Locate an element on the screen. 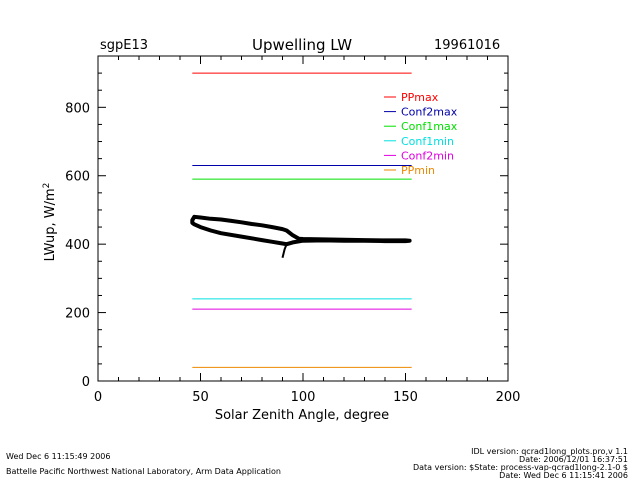  x-axis-label: Solar Zenith Angle, degree is located at coordinates (302, 415).